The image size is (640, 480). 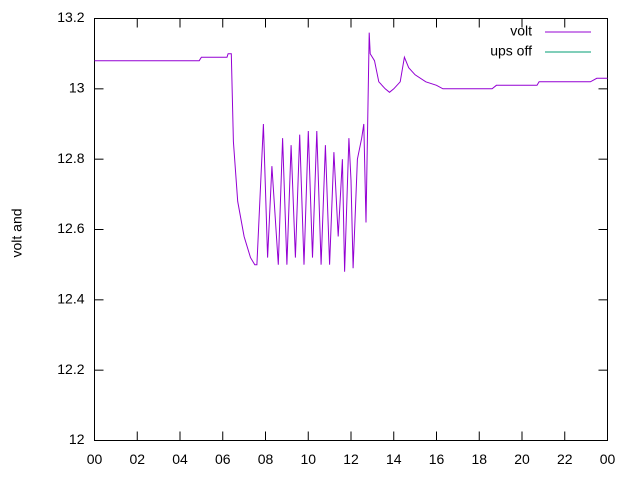 What do you see at coordinates (522, 459) in the screenshot?
I see `x-tick-label: 20` at bounding box center [522, 459].